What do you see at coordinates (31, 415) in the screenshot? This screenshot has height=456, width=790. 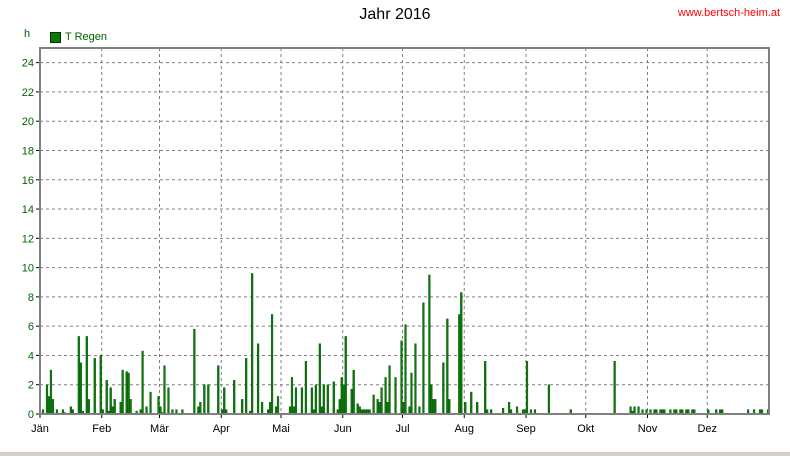 I see `y-tick-label: 0` at bounding box center [31, 415].